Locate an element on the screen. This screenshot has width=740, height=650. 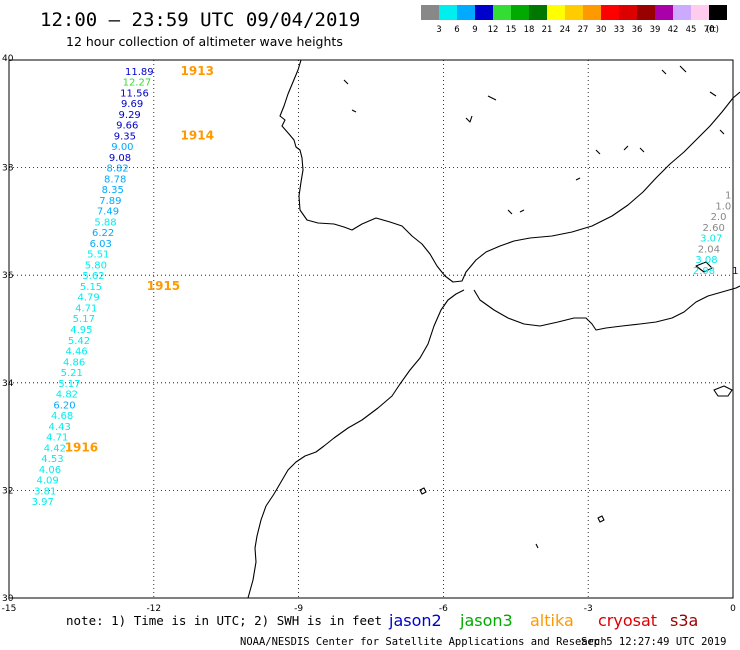
pass-time-label: 1913 is located at coordinates (197, 71).